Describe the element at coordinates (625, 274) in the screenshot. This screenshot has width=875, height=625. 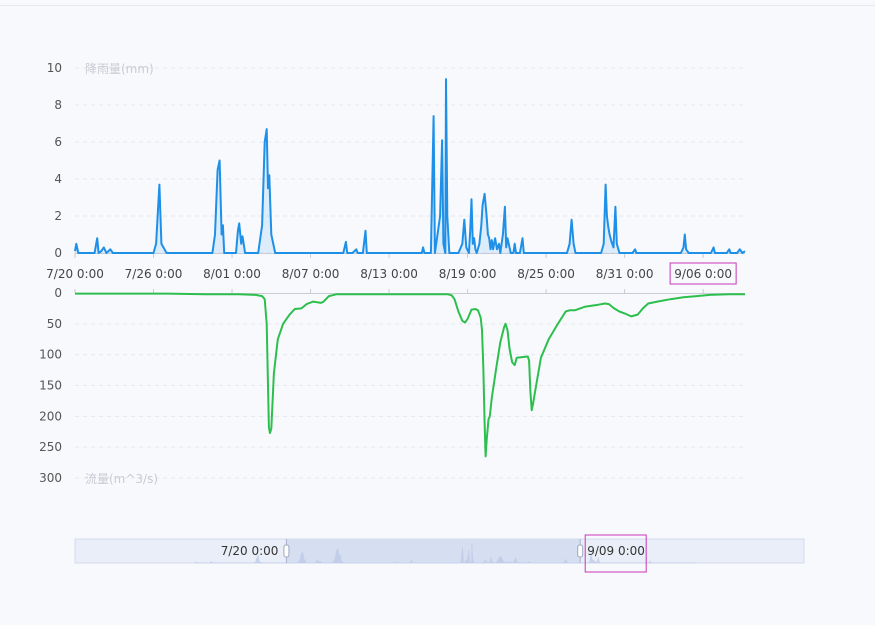
I see `rain-x-tick-label: 8/31 0:00` at that location.